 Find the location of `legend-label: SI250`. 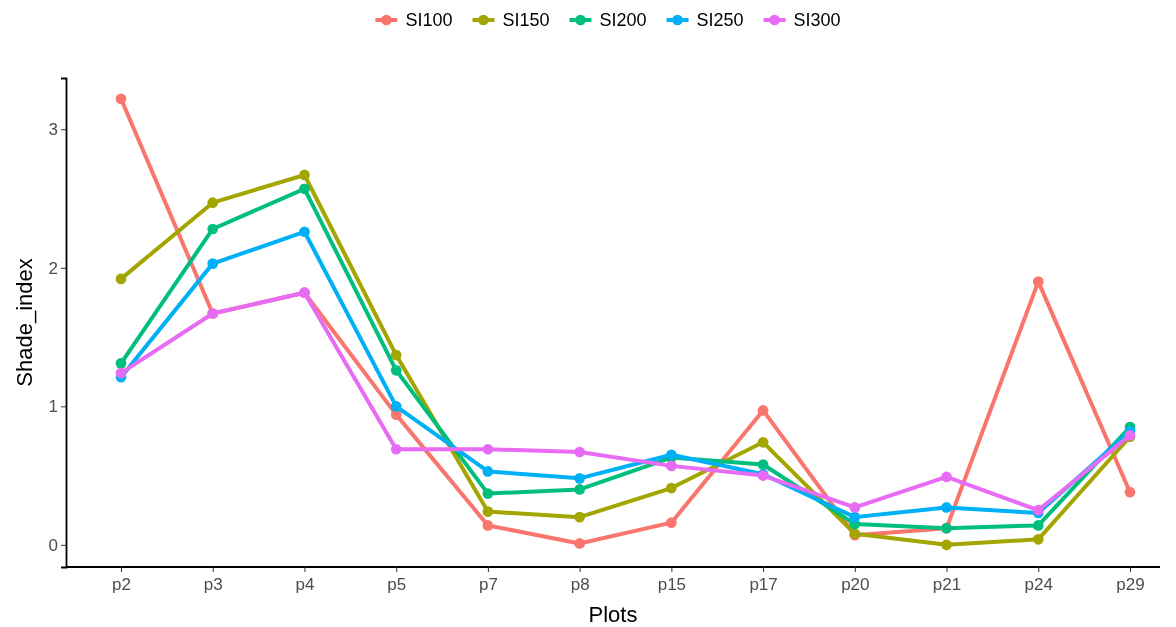

legend-label: SI250 is located at coordinates (720, 20).